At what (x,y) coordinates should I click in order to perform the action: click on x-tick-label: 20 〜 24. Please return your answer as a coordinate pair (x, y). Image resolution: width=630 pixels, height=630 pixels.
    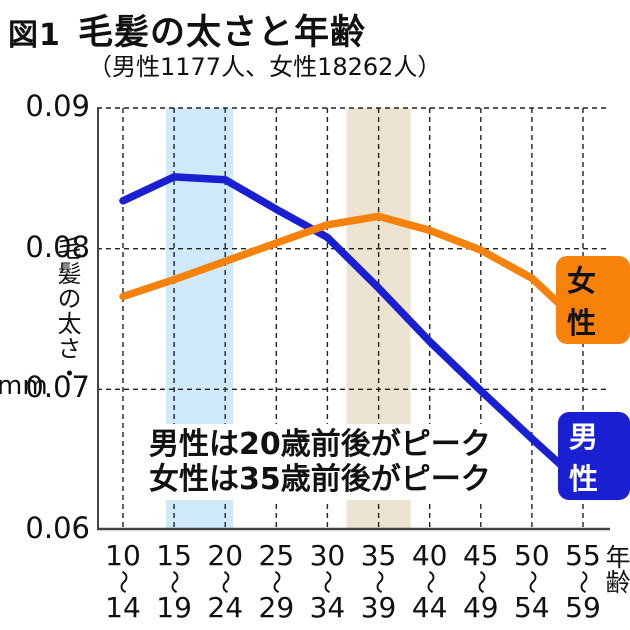
    Looking at the image, I should click on (225, 582).